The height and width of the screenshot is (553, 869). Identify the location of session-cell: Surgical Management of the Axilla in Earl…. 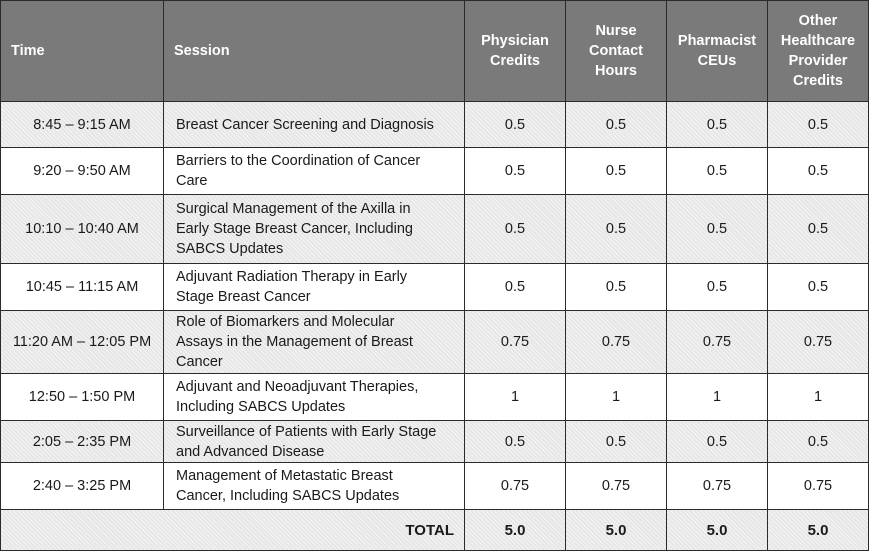
(314, 229).